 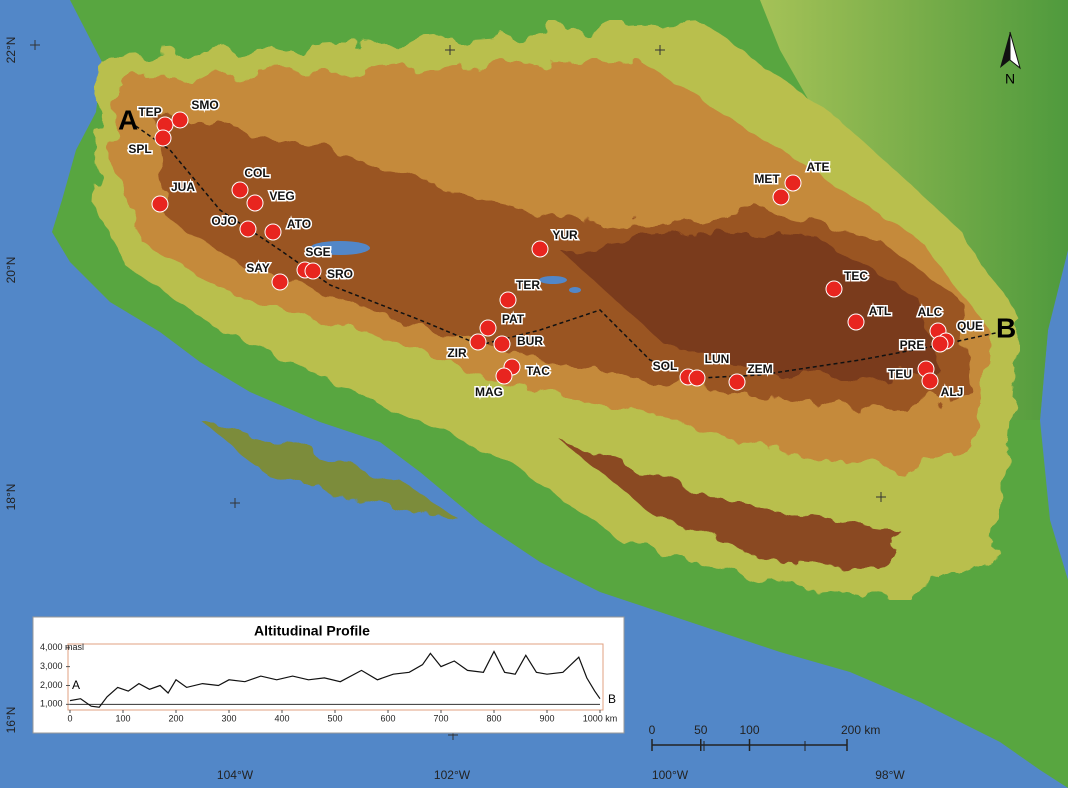 I want to click on latitude-label: 16°N, so click(x=11, y=720).